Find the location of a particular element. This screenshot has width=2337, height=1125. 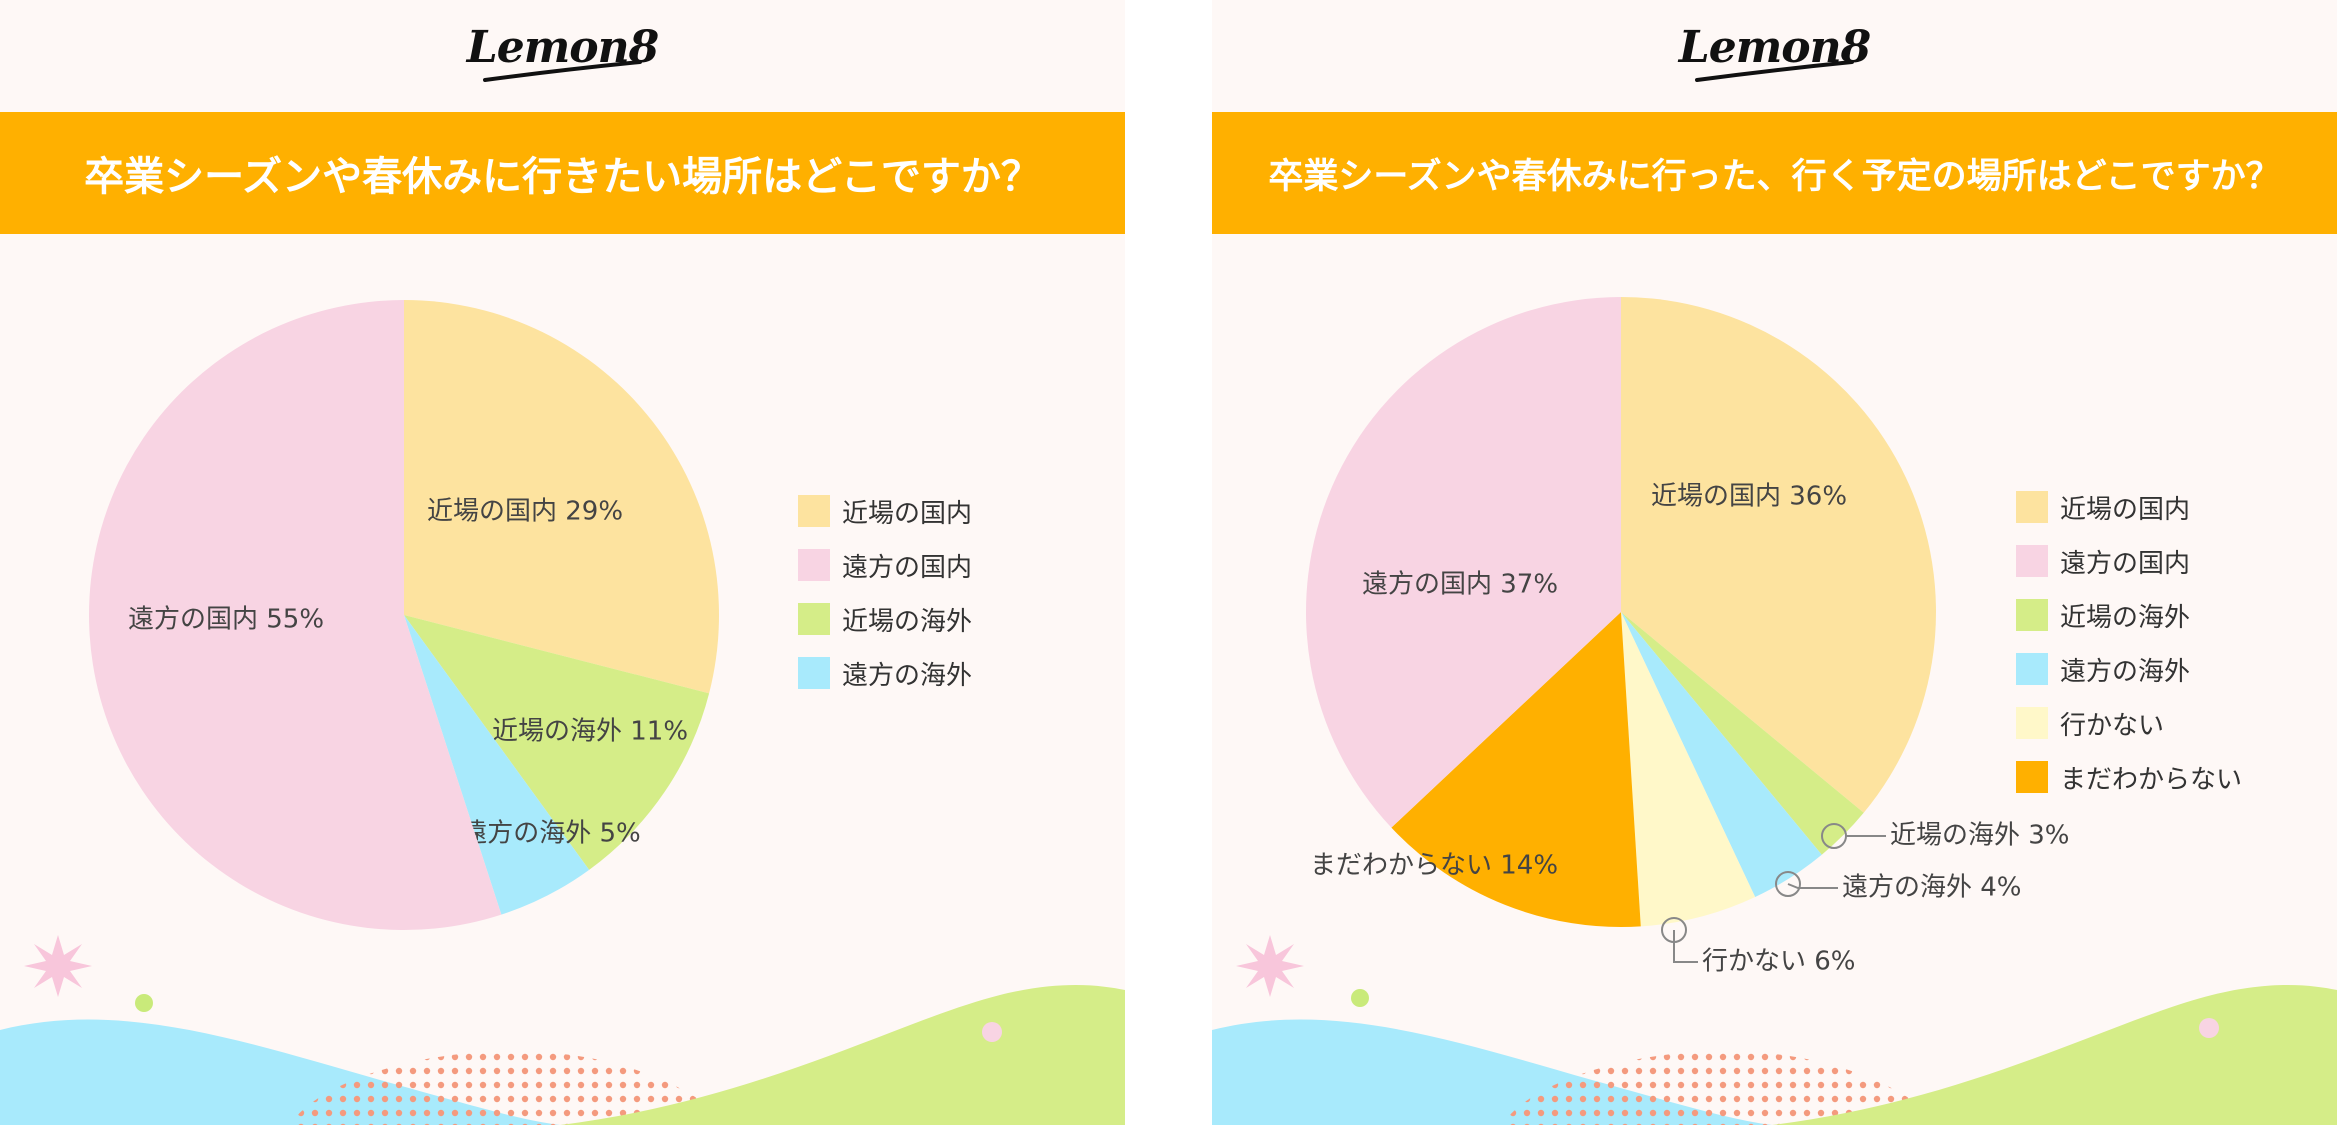

slice-data-label: 近場の海外 11% is located at coordinates (590, 732).